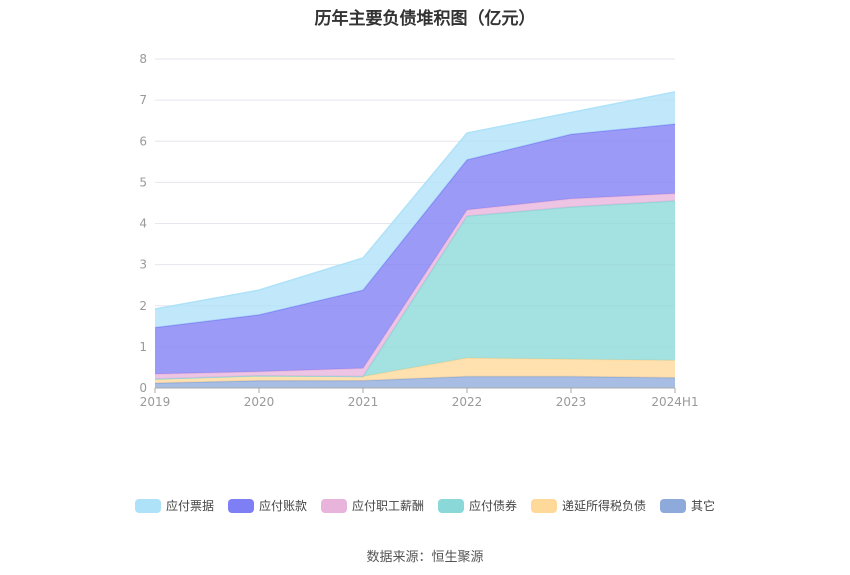  Describe the element at coordinates (687, 505) in the screenshot. I see `legend-item: 其它` at that location.